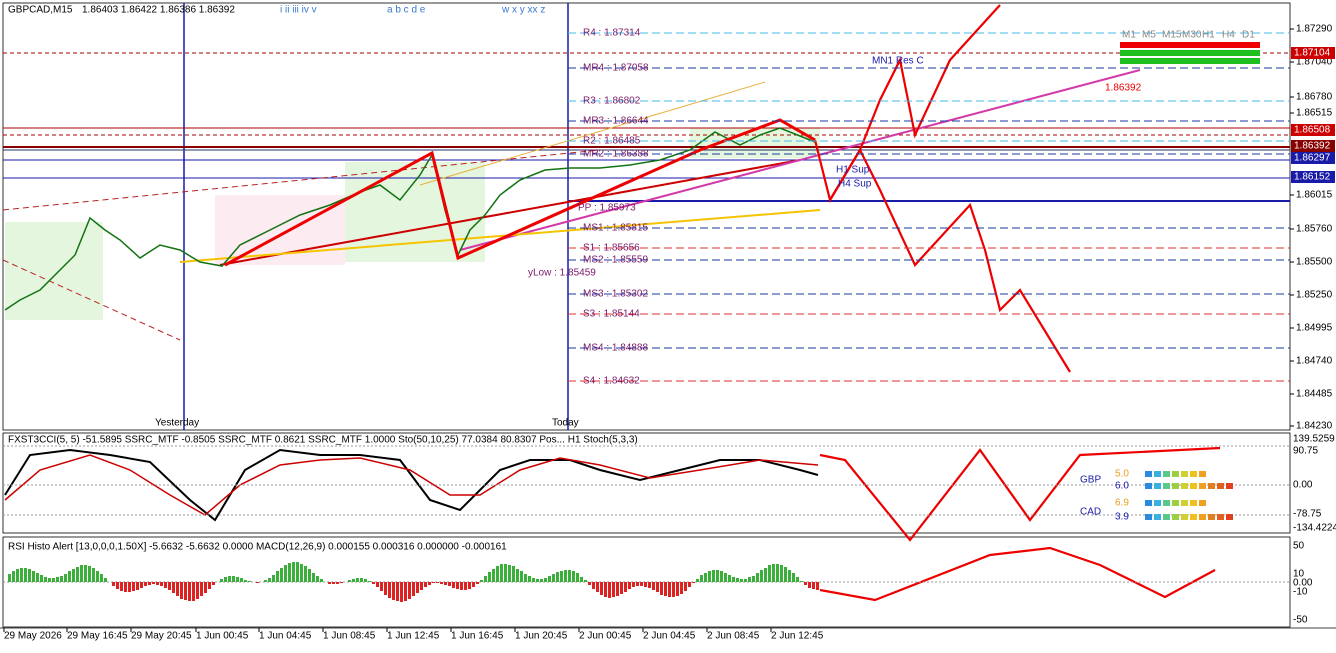 This screenshot has width=1336, height=653. I want to click on price-tag-label: 1.86392, so click(1312, 146).